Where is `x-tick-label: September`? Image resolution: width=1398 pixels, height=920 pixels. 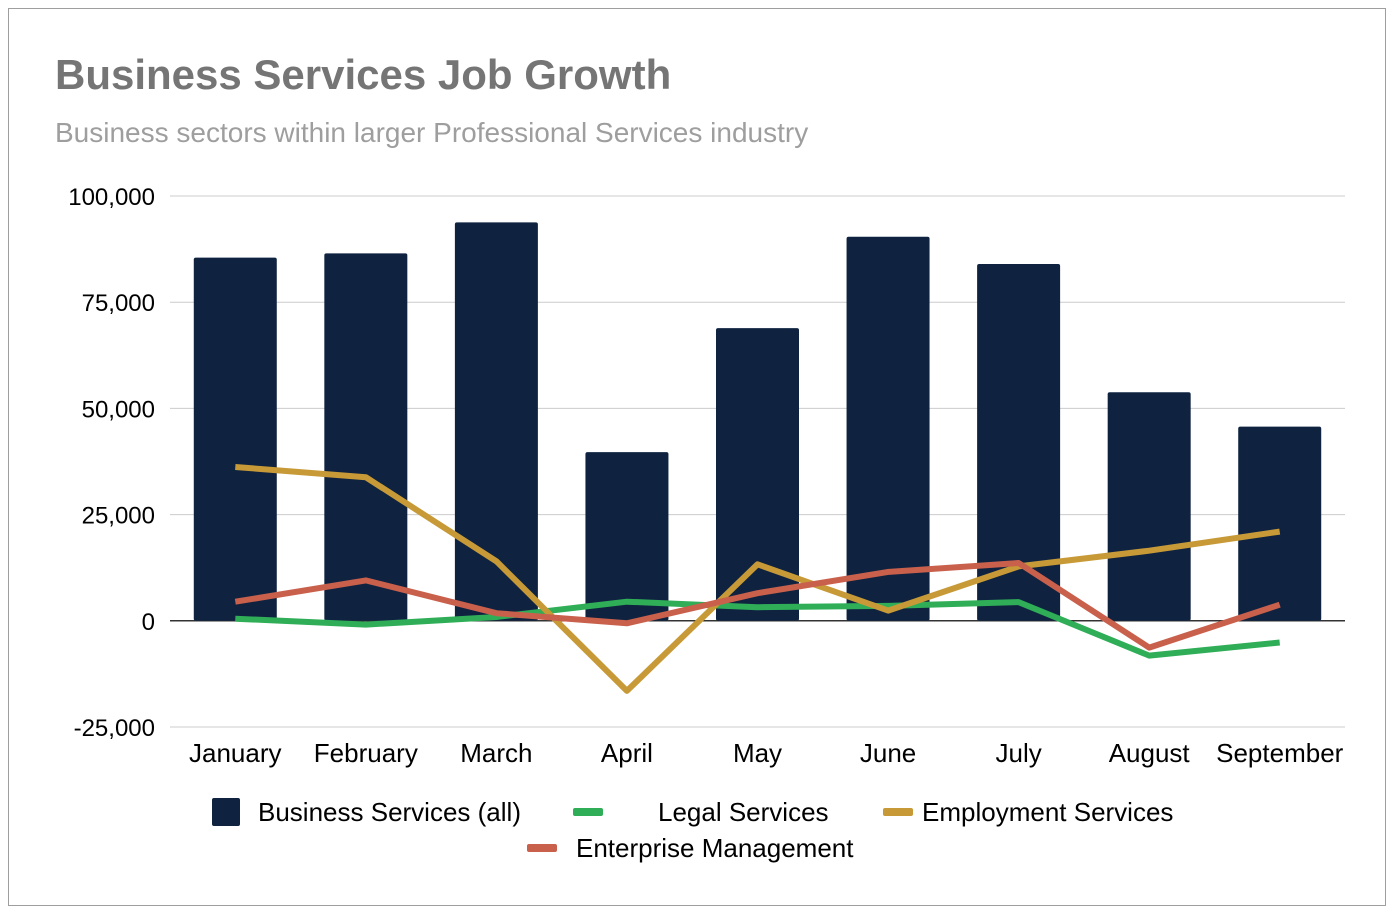
x-tick-label: September is located at coordinates (1280, 753).